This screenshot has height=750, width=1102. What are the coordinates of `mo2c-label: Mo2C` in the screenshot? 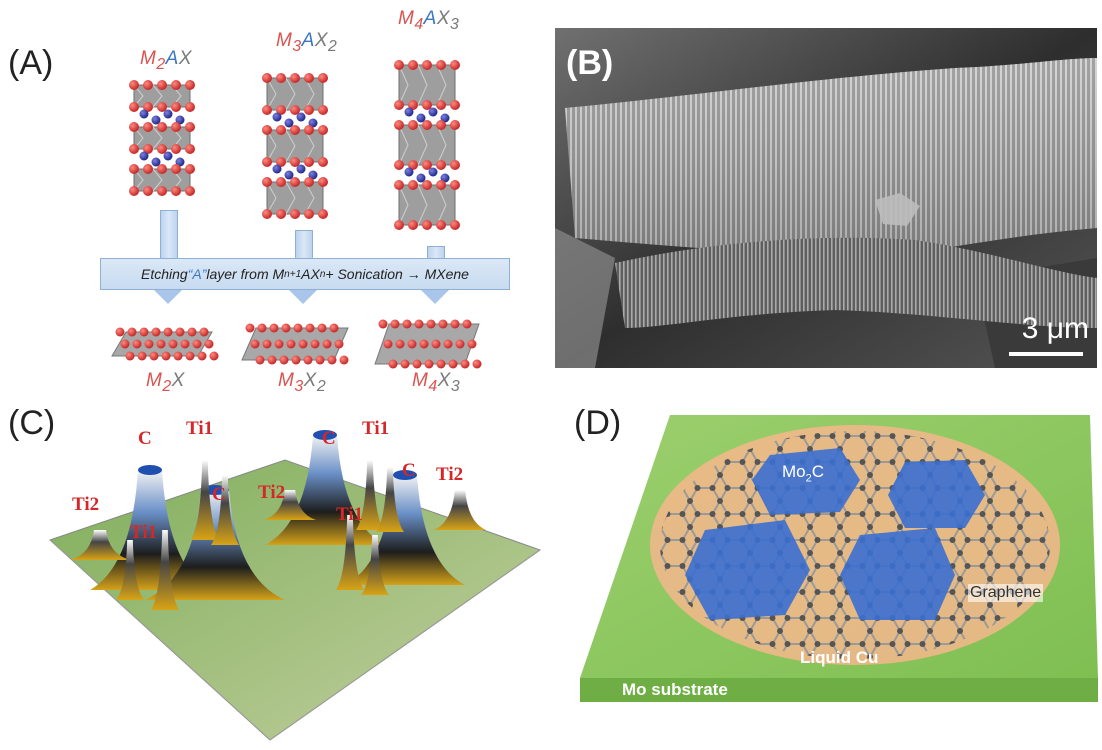 It's located at (803, 473).